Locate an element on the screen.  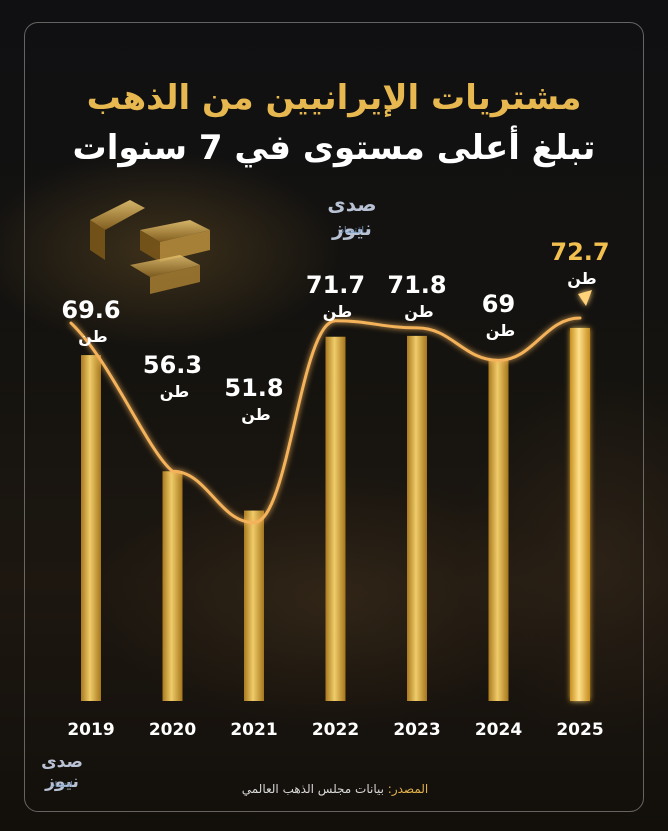
title-line-1: مشتريات الإيرانيين من الذهب is located at coordinates (334, 98).